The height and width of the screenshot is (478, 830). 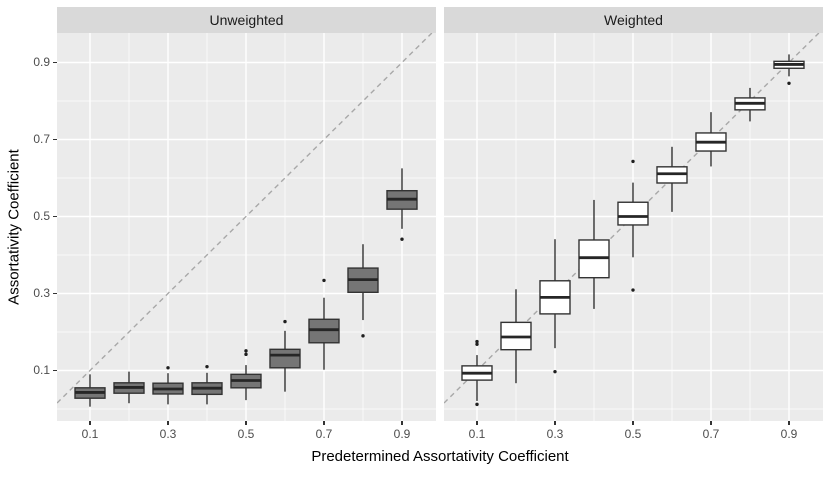 I want to click on facet-strip-weighted: Weighted, so click(x=633, y=20).